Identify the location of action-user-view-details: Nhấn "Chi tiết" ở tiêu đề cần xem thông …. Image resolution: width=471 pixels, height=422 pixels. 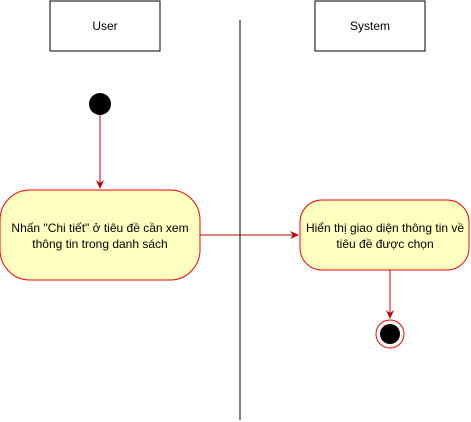
(100, 235).